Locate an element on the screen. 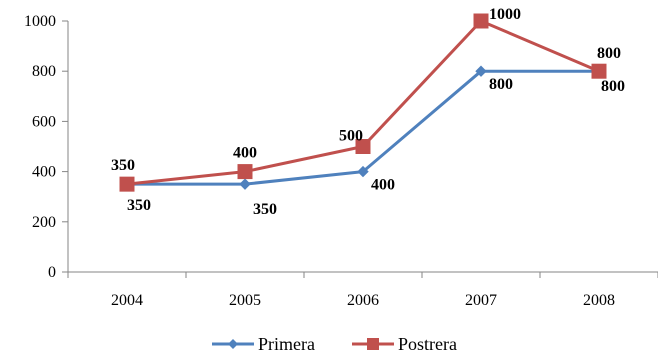 The width and height of the screenshot is (658, 357). data-label: 1000 is located at coordinates (505, 14).